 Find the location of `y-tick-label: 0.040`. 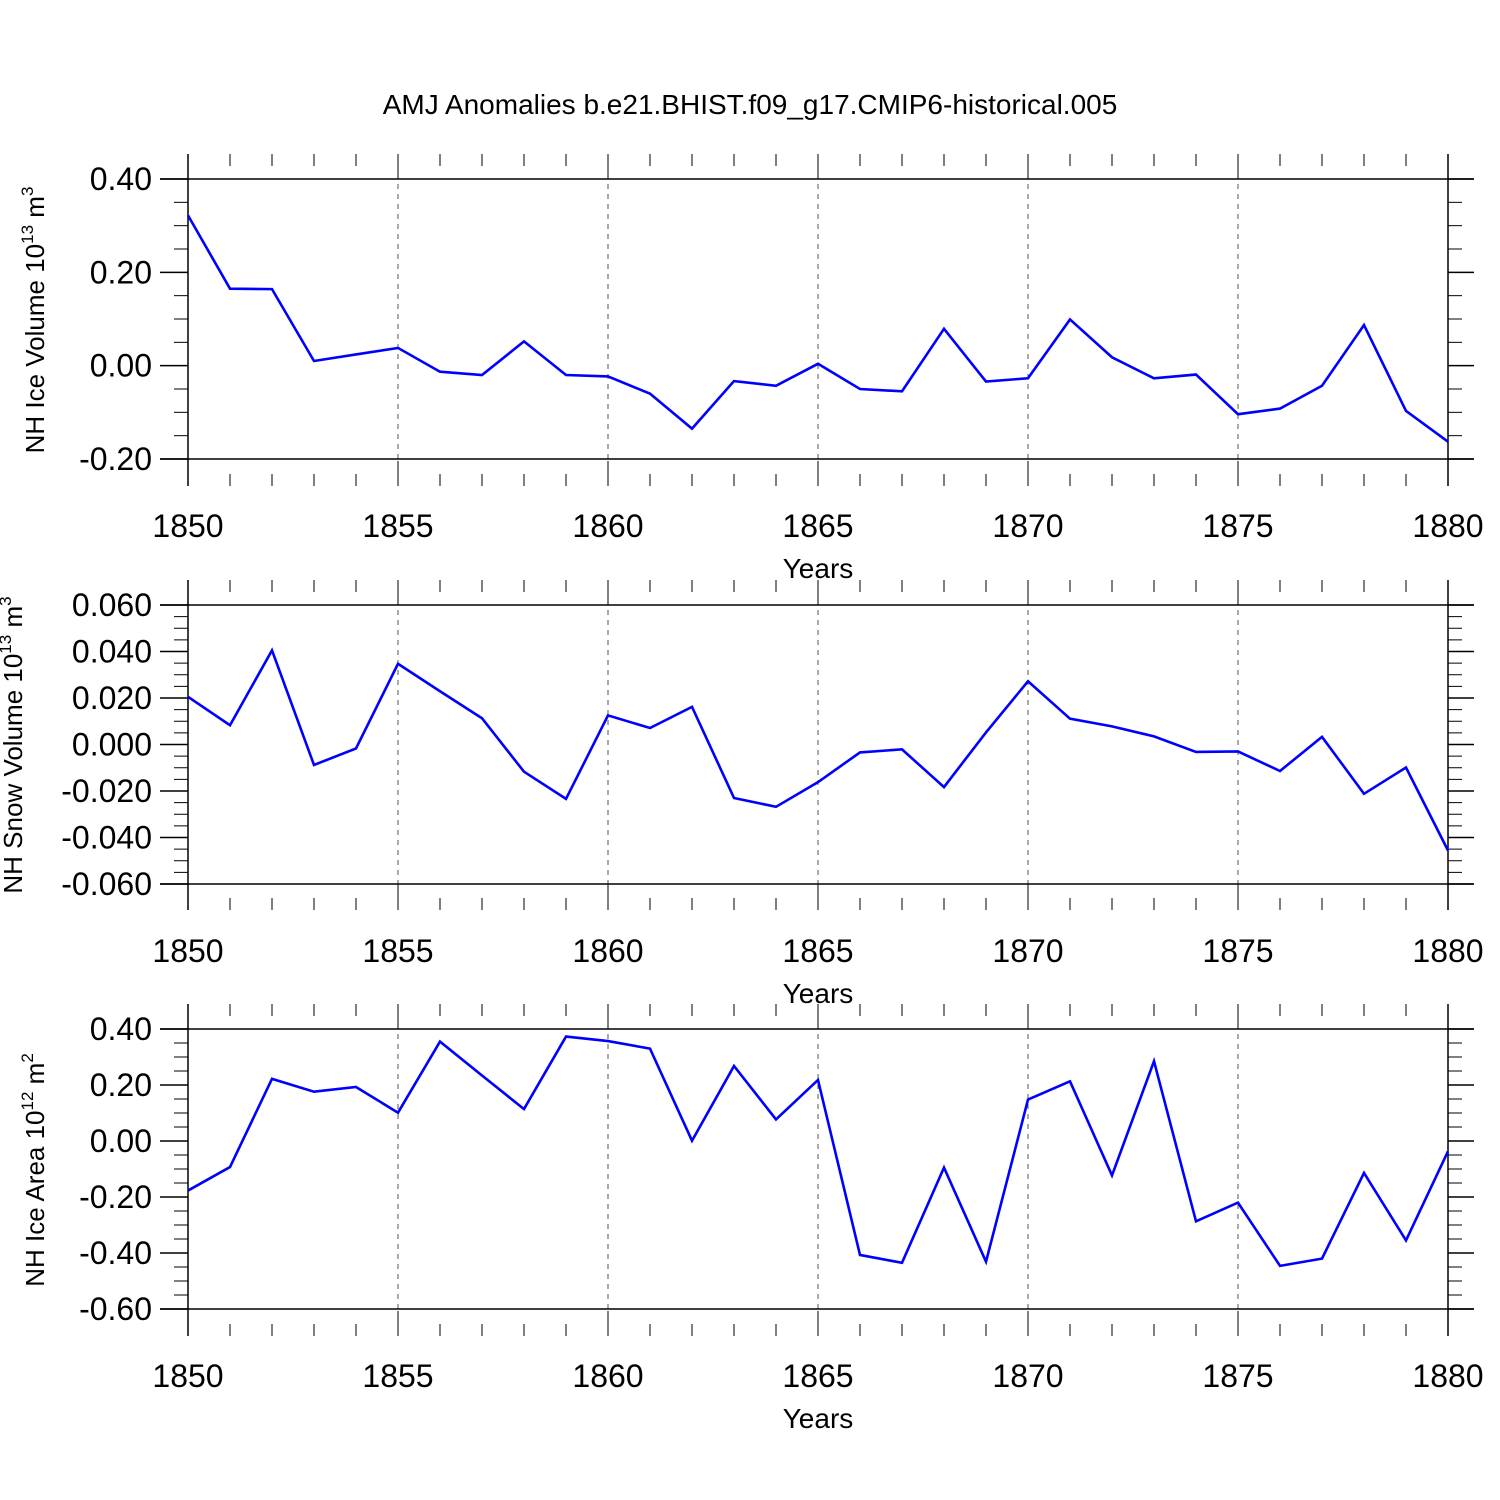

y-tick-label: 0.040 is located at coordinates (112, 652).